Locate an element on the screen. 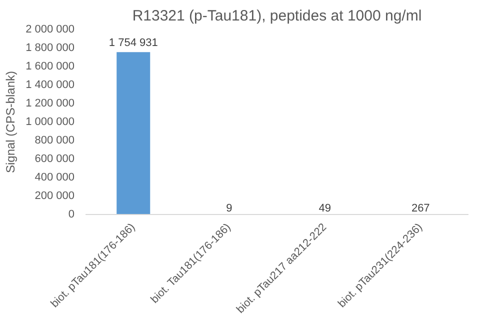 This screenshot has width=478, height=323. data-label: 1 754 931 is located at coordinates (133, 43).